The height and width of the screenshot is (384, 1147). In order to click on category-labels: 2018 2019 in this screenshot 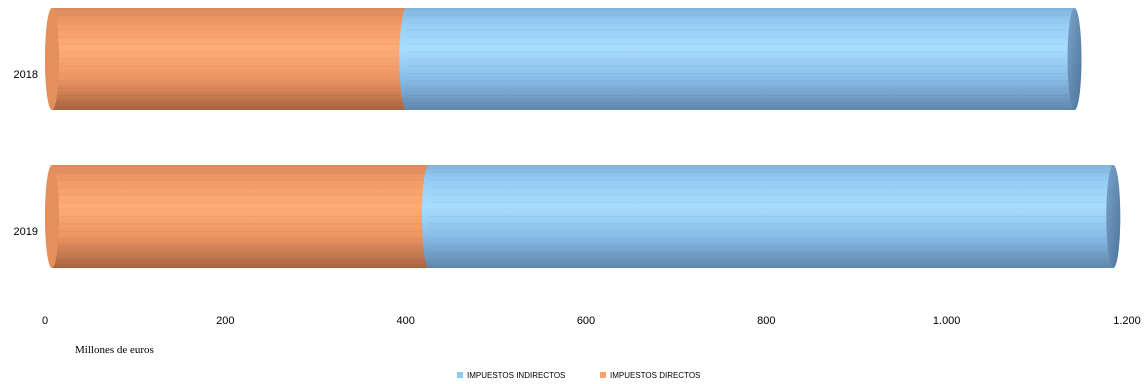, I will do `click(26, 153)`.